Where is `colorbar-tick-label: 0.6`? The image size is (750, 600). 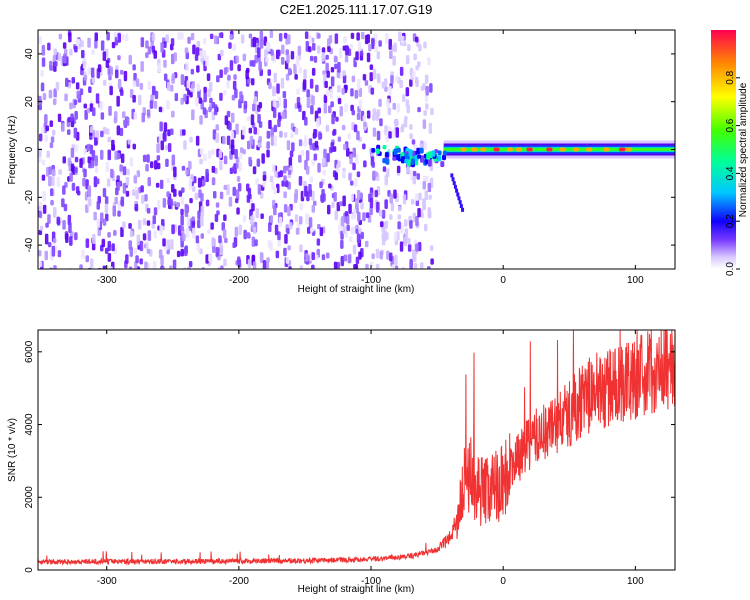 colorbar-tick-label: 0.6 is located at coordinates (730, 125).